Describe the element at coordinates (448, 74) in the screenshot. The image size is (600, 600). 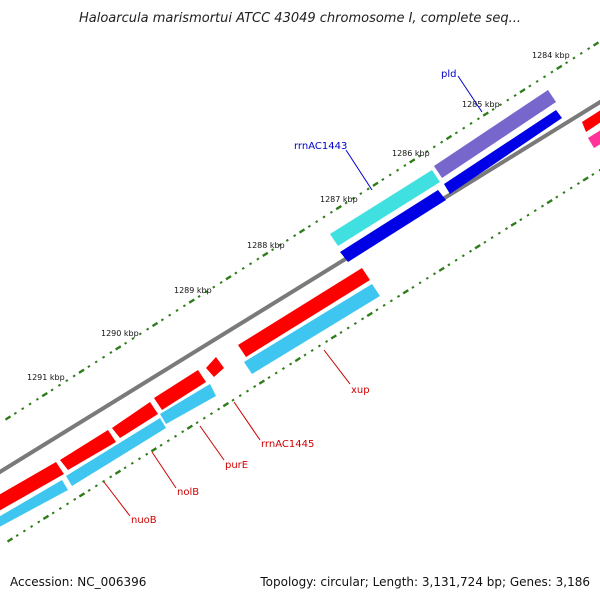
I see `label-pld: pld` at that location.